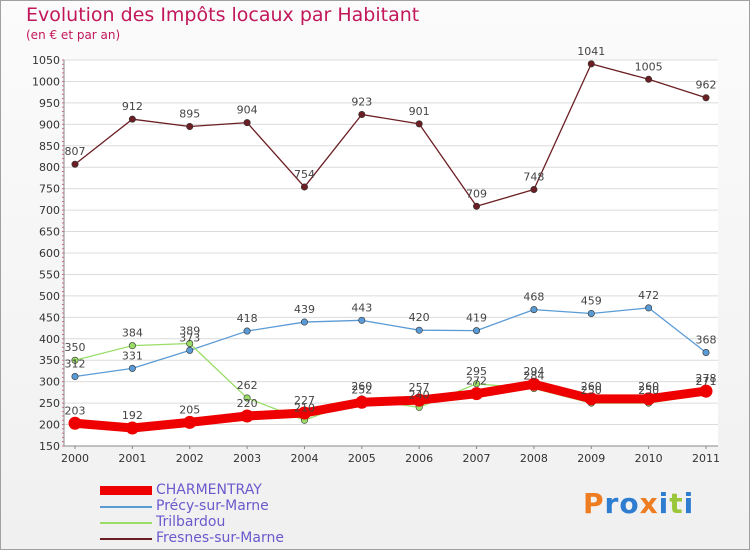 Image resolution: width=750 pixels, height=550 pixels. What do you see at coordinates (190, 458) in the screenshot?
I see `x-tick-label: 2002` at bounding box center [190, 458].